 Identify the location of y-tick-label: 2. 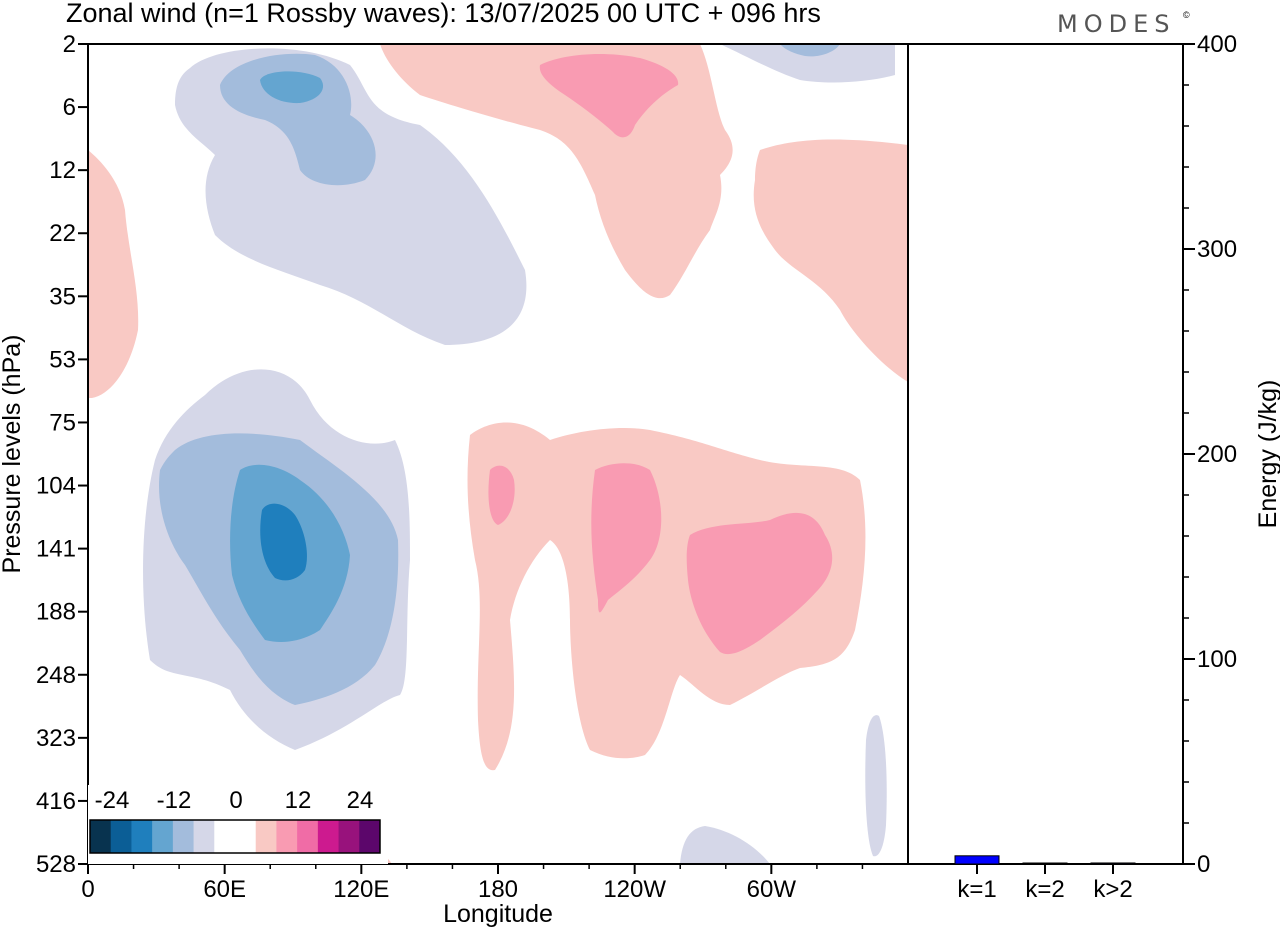
(69, 44).